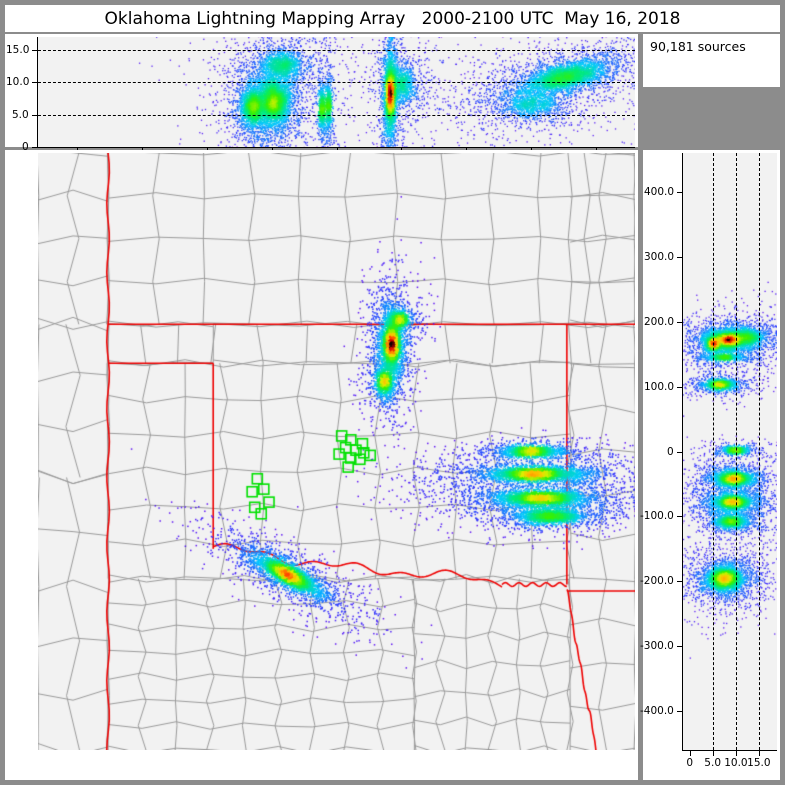  I want to click on y-tick-label: 10.0, so click(18, 82).